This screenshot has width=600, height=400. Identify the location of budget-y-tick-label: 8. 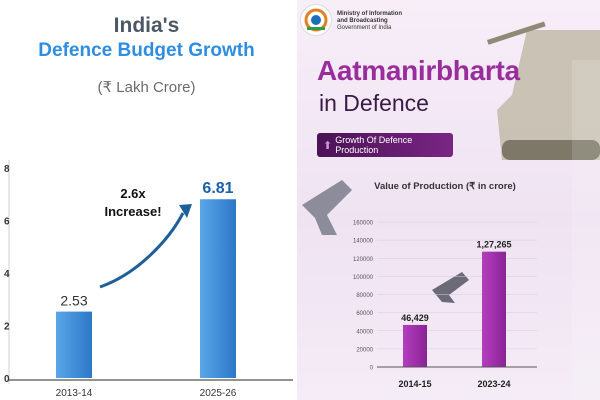
(7, 169).